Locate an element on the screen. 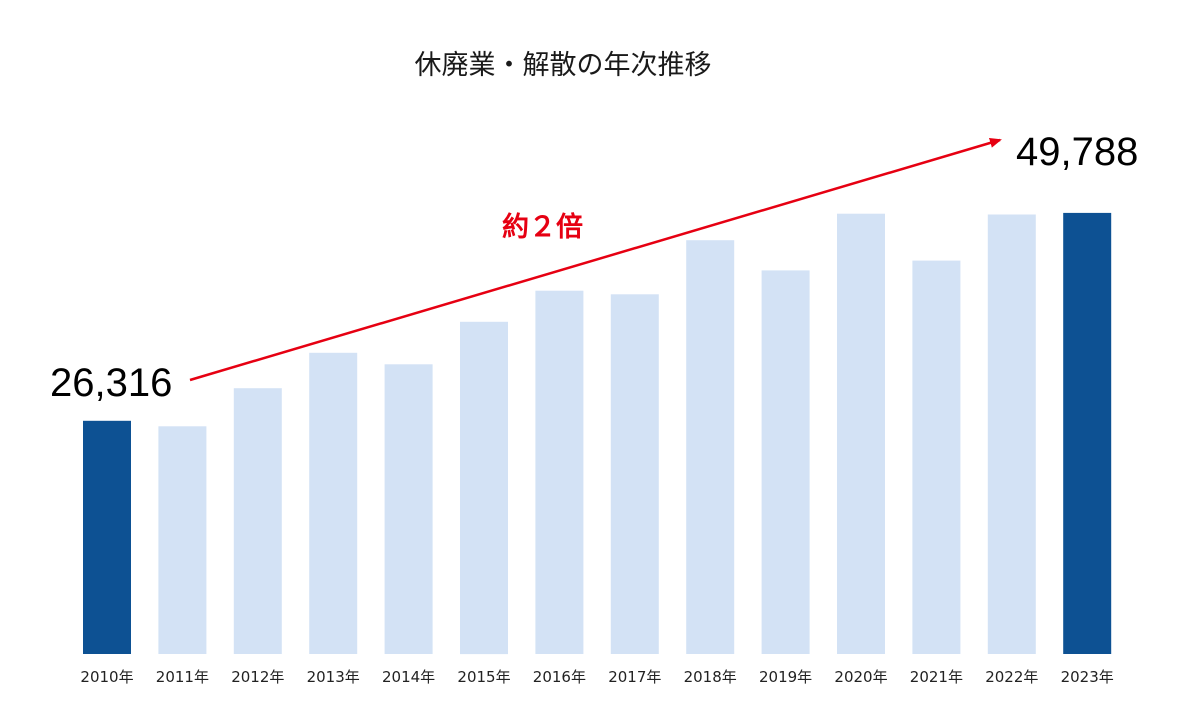 The height and width of the screenshot is (726, 1200). growth-annotation: 約２倍 is located at coordinates (542, 227).